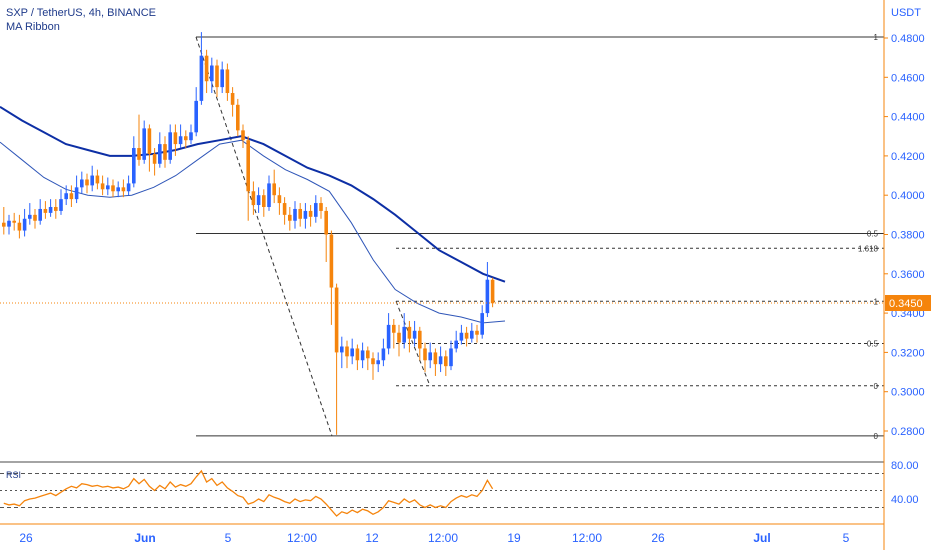 The width and height of the screenshot is (932, 550). Describe the element at coordinates (905, 500) in the screenshot. I see `rsi-tick-label: 40.00` at that location.